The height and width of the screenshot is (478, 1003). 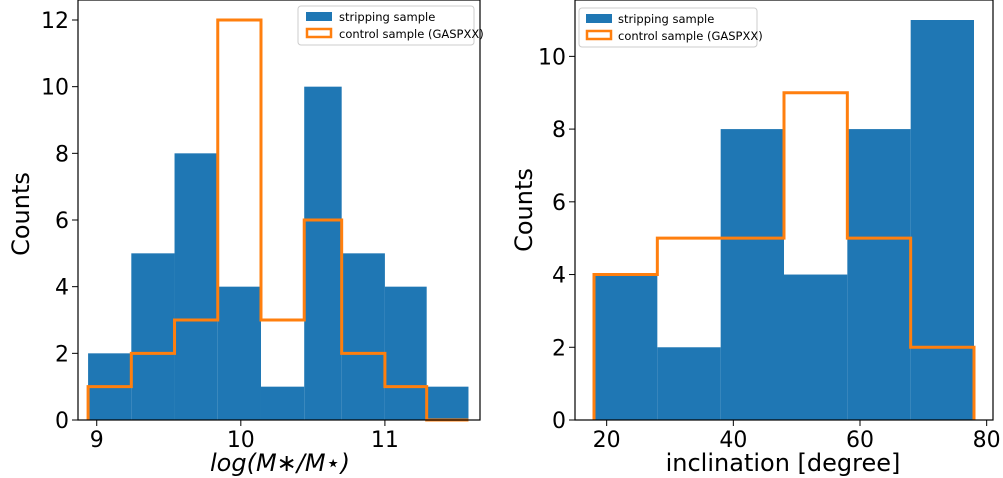 I want to click on left-y-tick: 6, so click(x=66, y=221).